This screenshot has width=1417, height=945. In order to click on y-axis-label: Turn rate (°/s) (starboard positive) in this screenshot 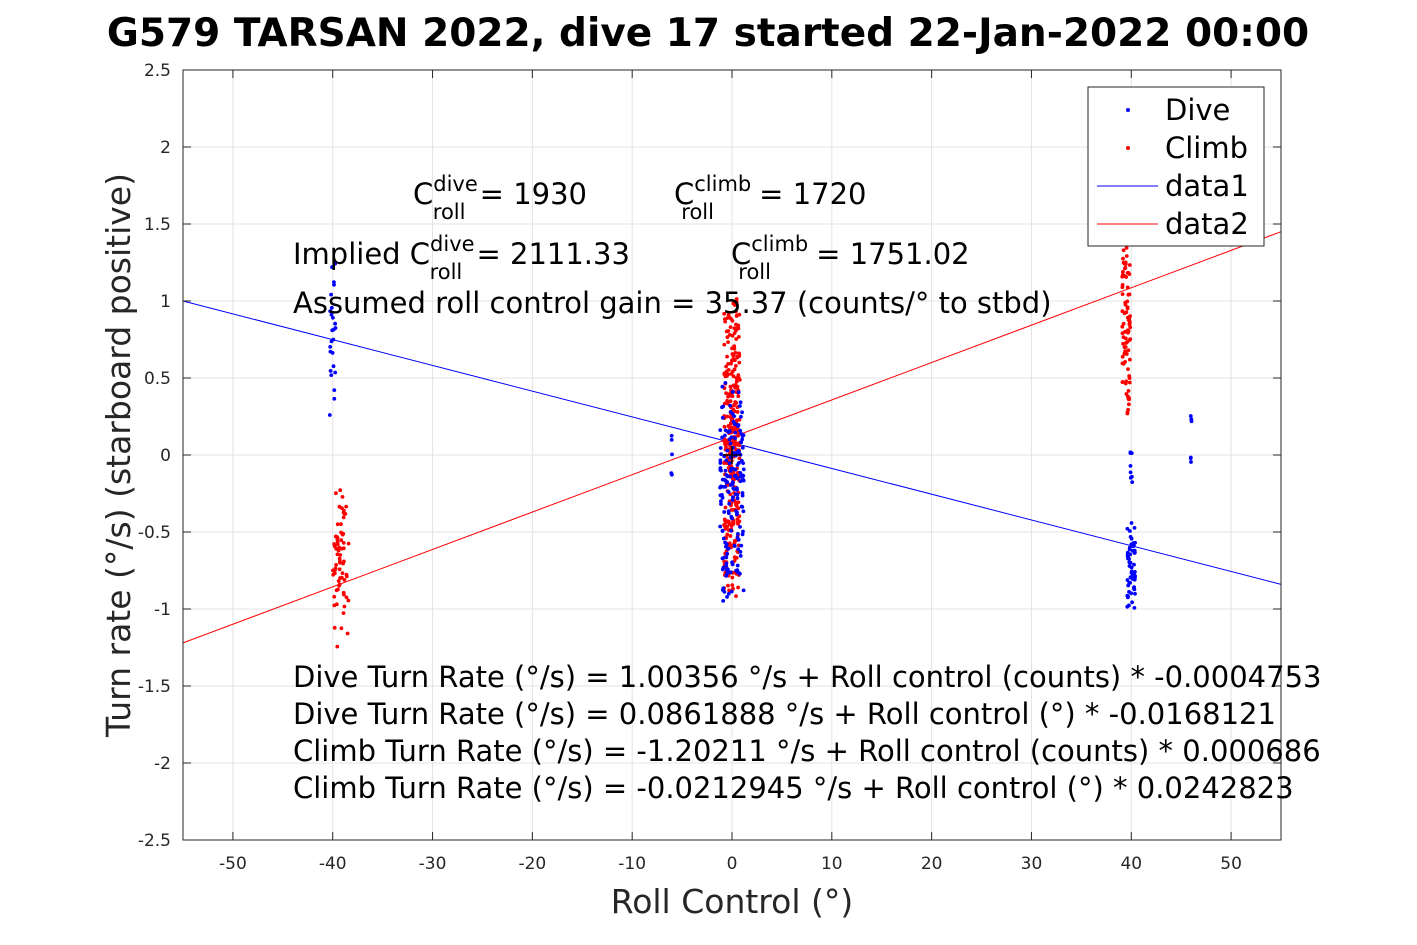, I will do `click(118, 455)`.